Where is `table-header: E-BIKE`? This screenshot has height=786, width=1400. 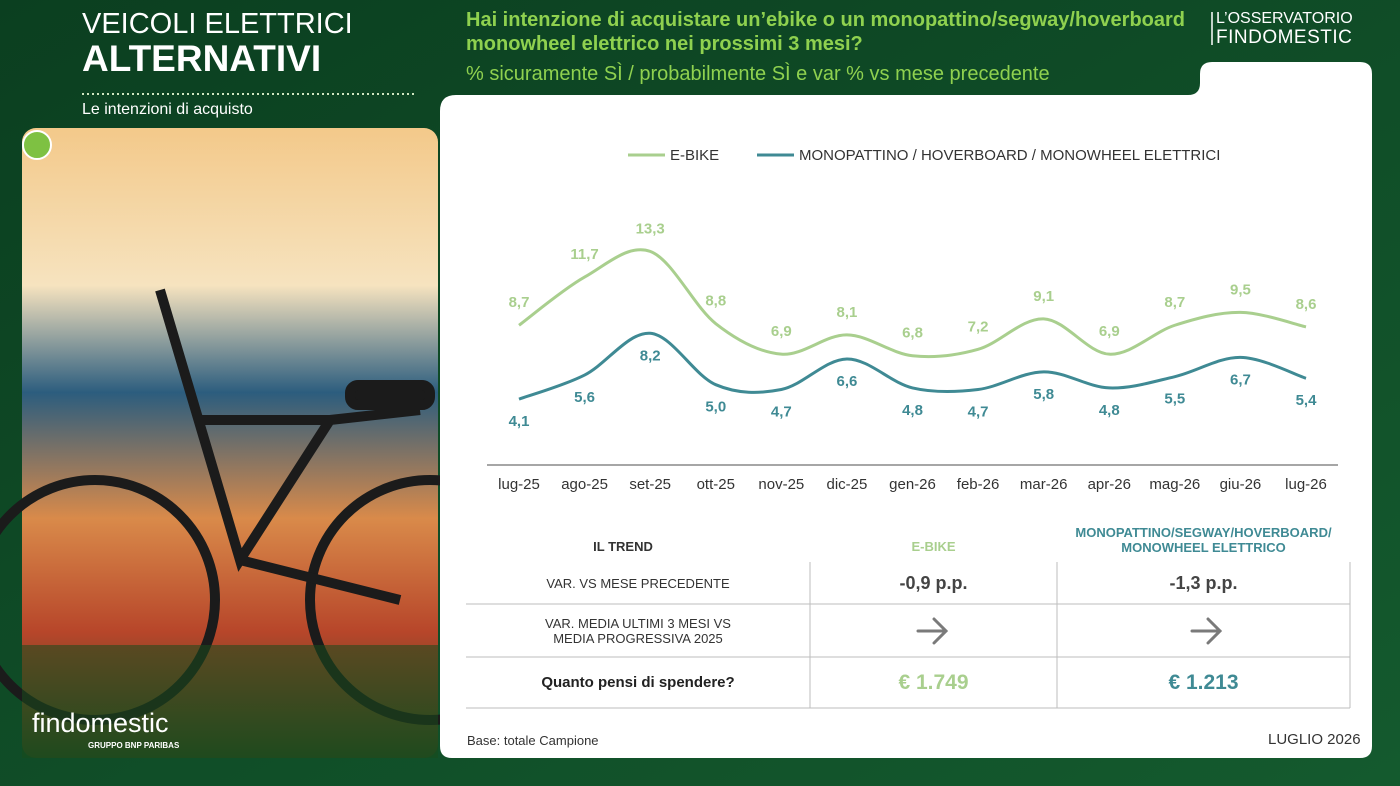
table-header: E-BIKE is located at coordinates (933, 546).